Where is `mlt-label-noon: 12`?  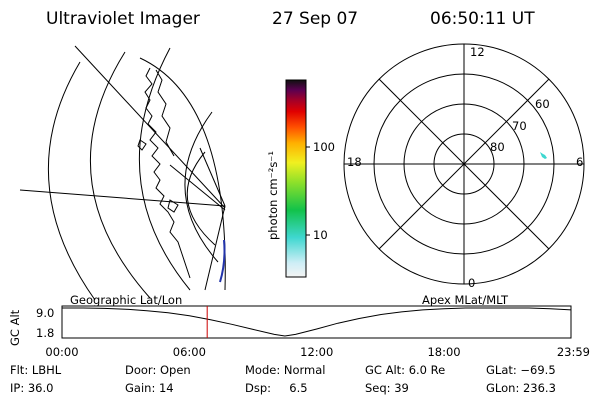 mlt-label-noon: 12 is located at coordinates (477, 52).